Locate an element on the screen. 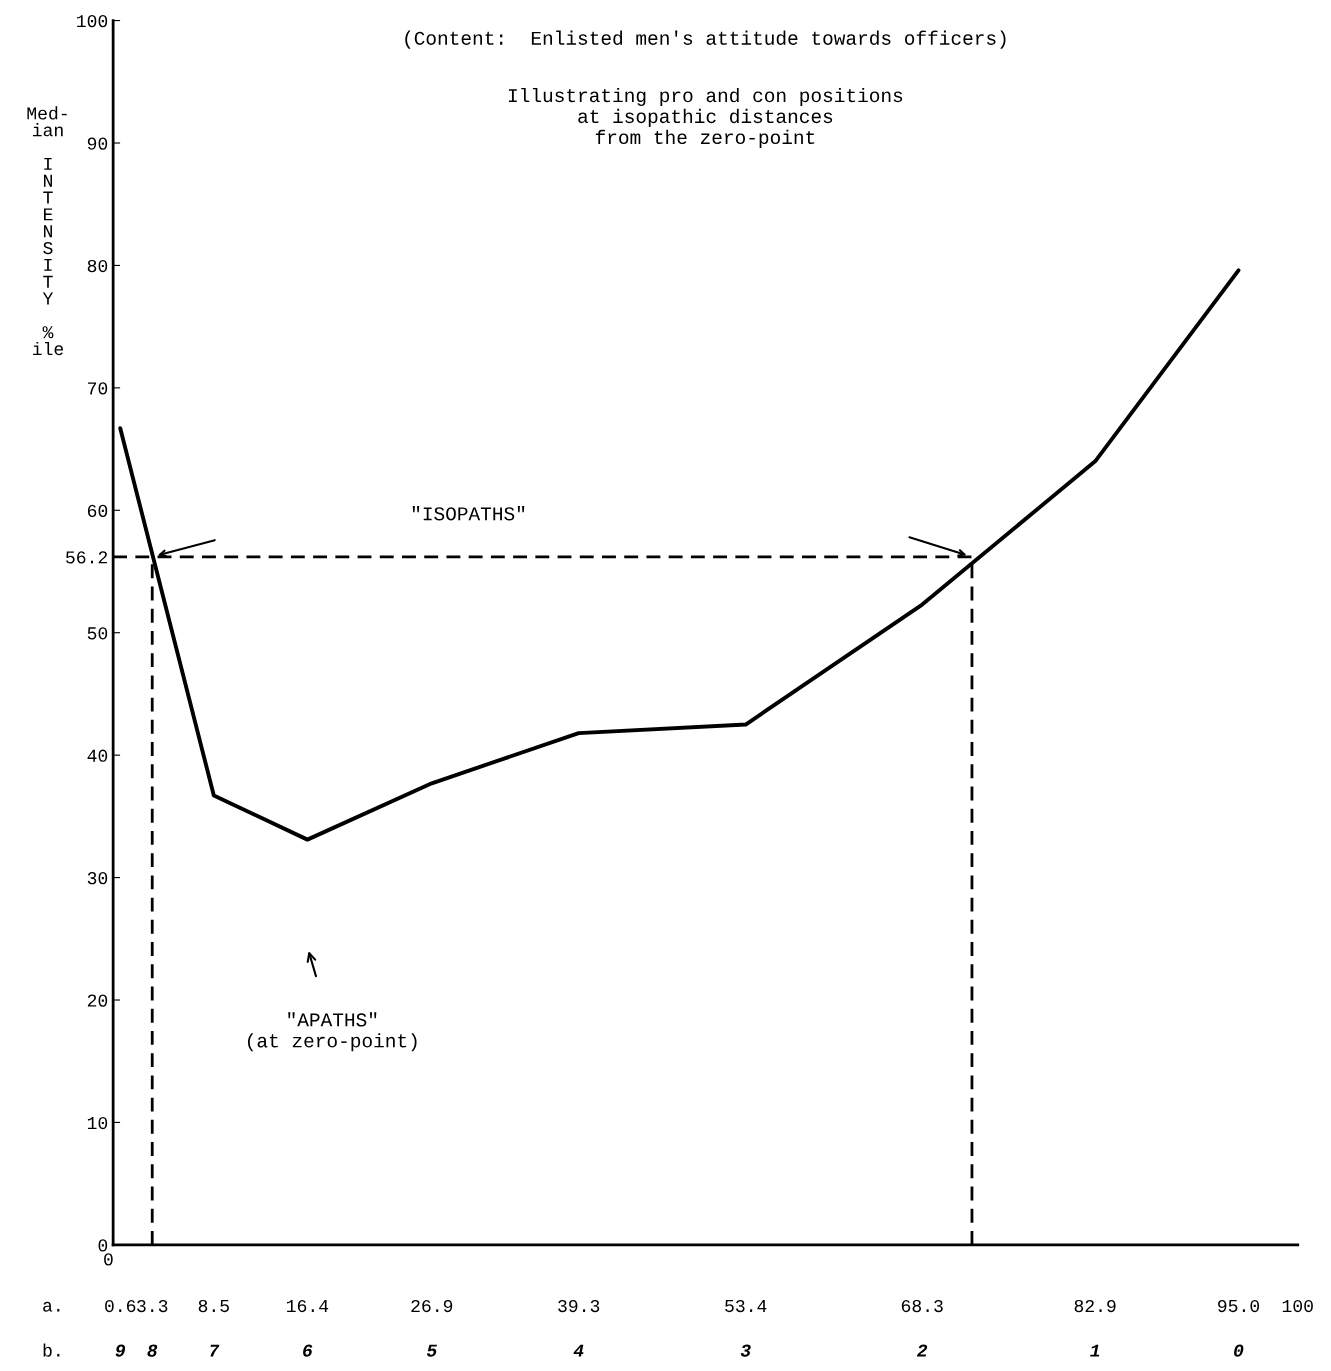 This screenshot has width=1331, height=1371. text: 8 is located at coordinates (152, 1350).